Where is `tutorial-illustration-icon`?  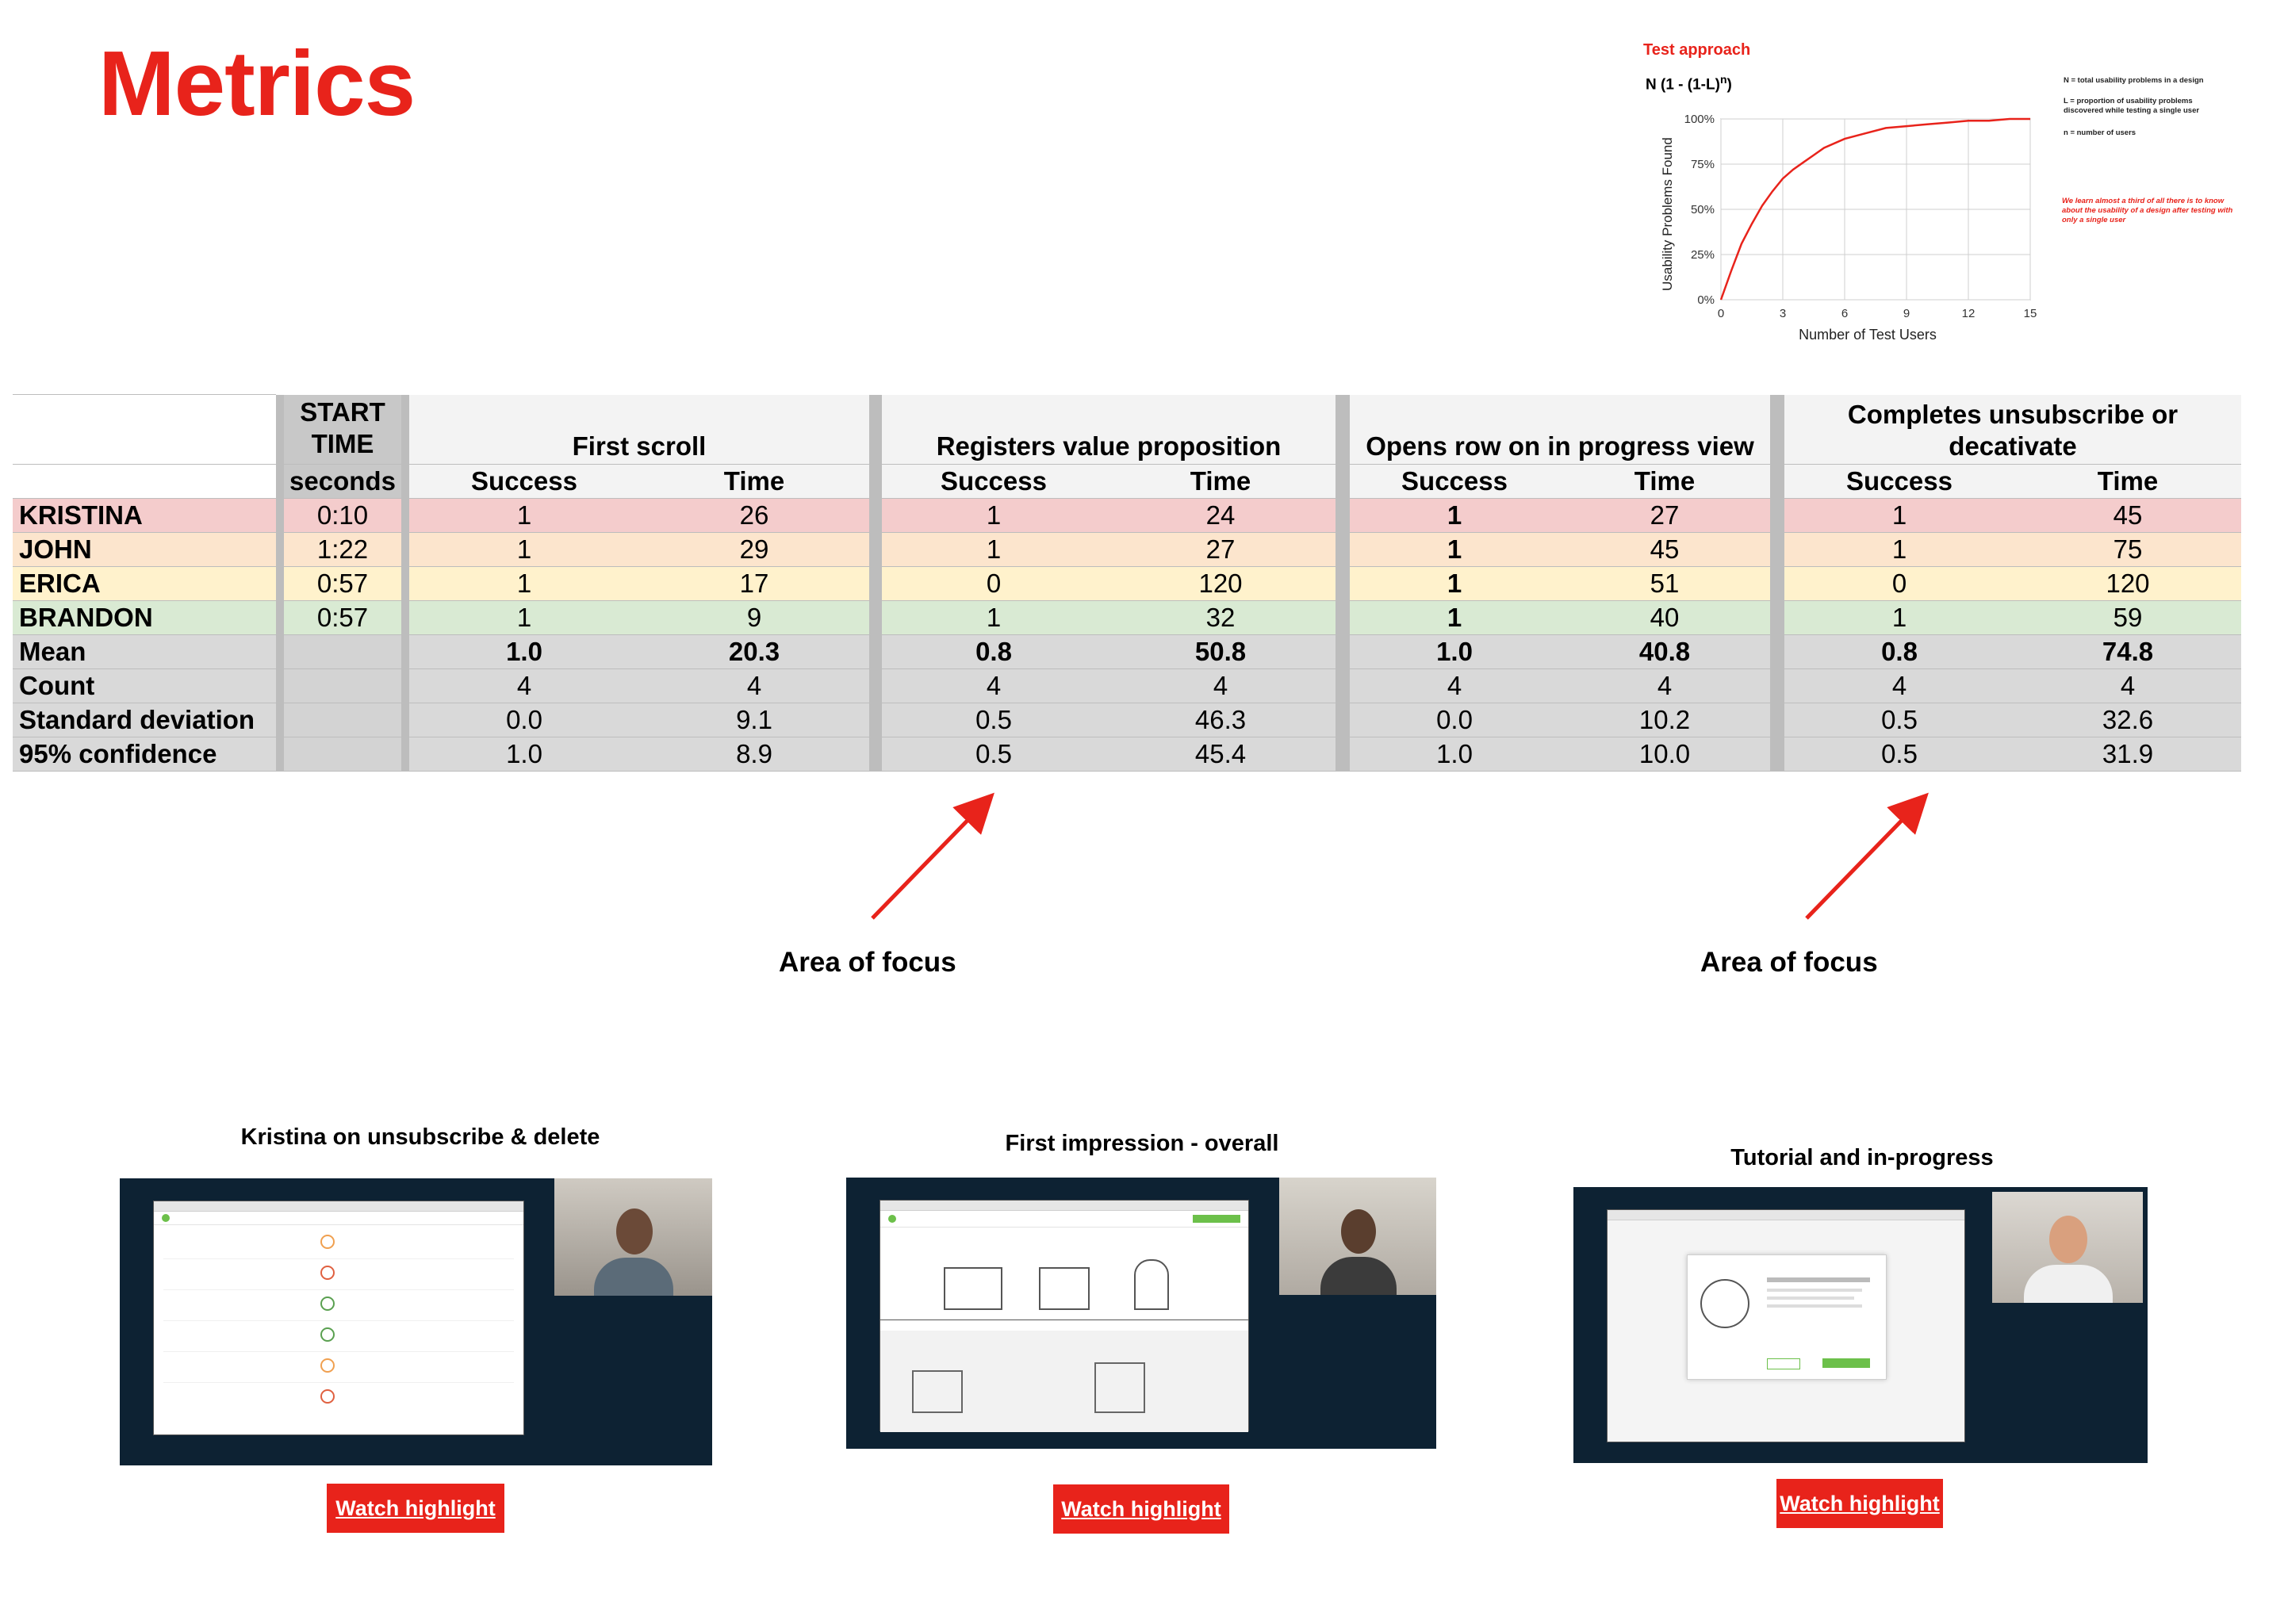 tutorial-illustration-icon is located at coordinates (1724, 1303).